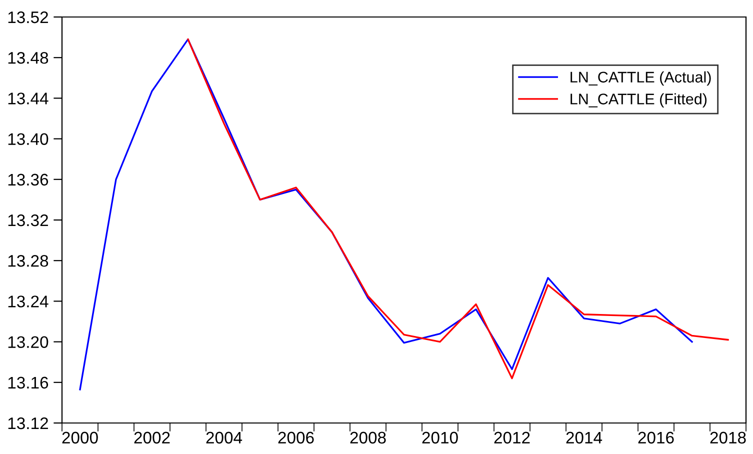 The height and width of the screenshot is (454, 753). What do you see at coordinates (440, 438) in the screenshot?
I see `x-tick-label: 2010` at bounding box center [440, 438].